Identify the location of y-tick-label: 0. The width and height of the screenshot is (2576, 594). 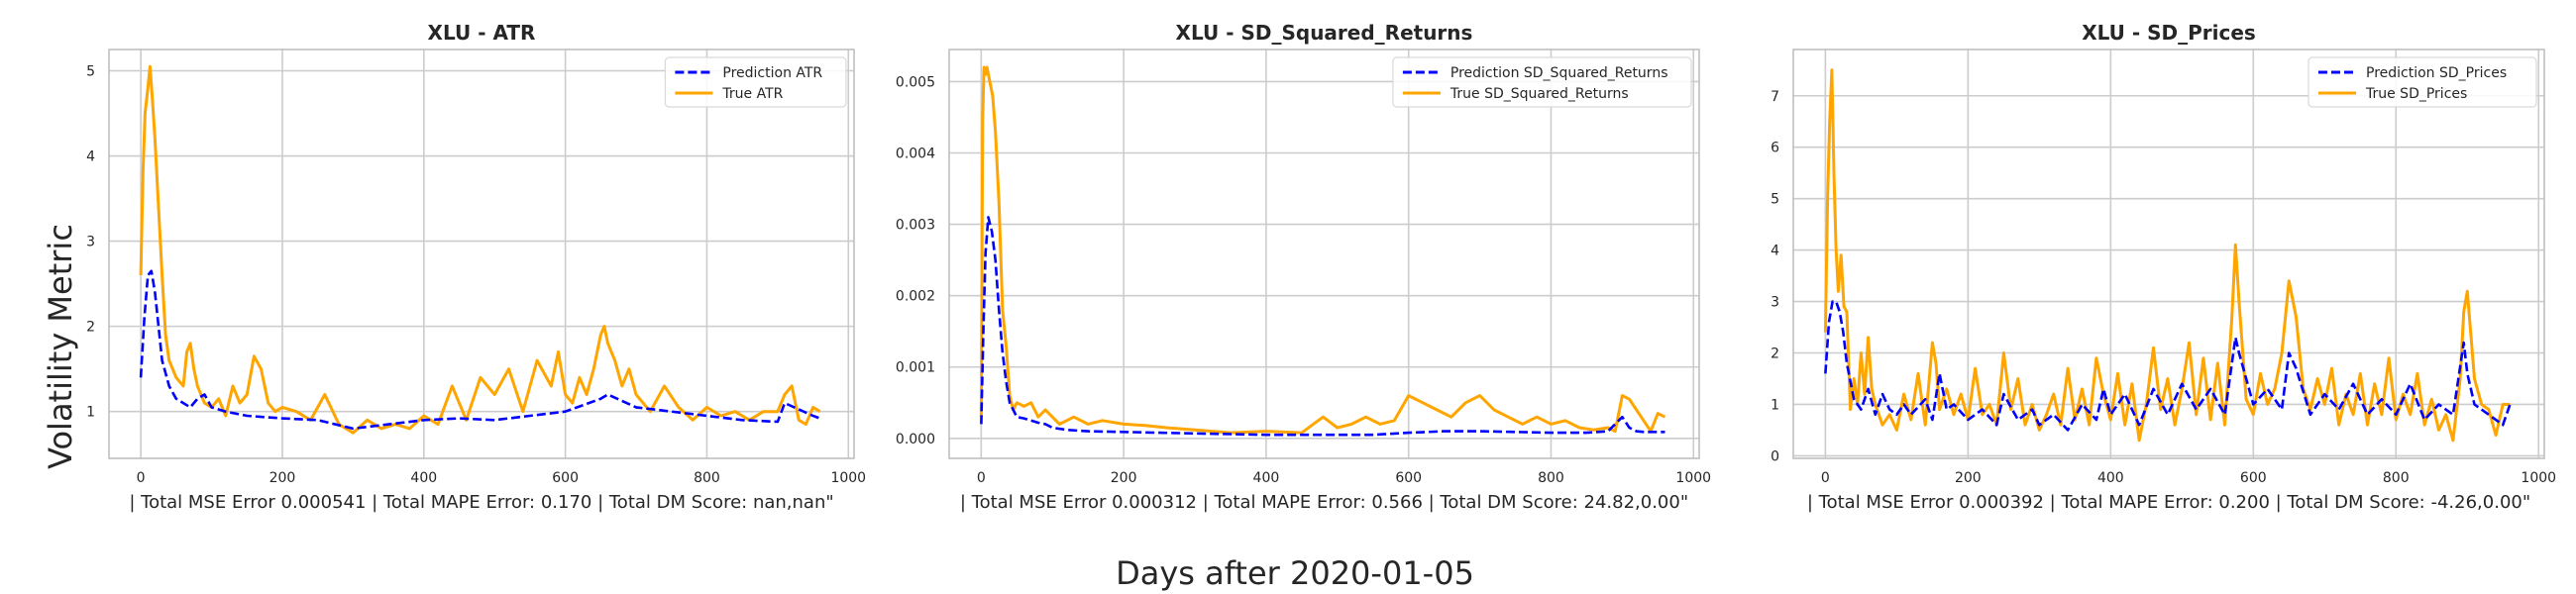
(1775, 456).